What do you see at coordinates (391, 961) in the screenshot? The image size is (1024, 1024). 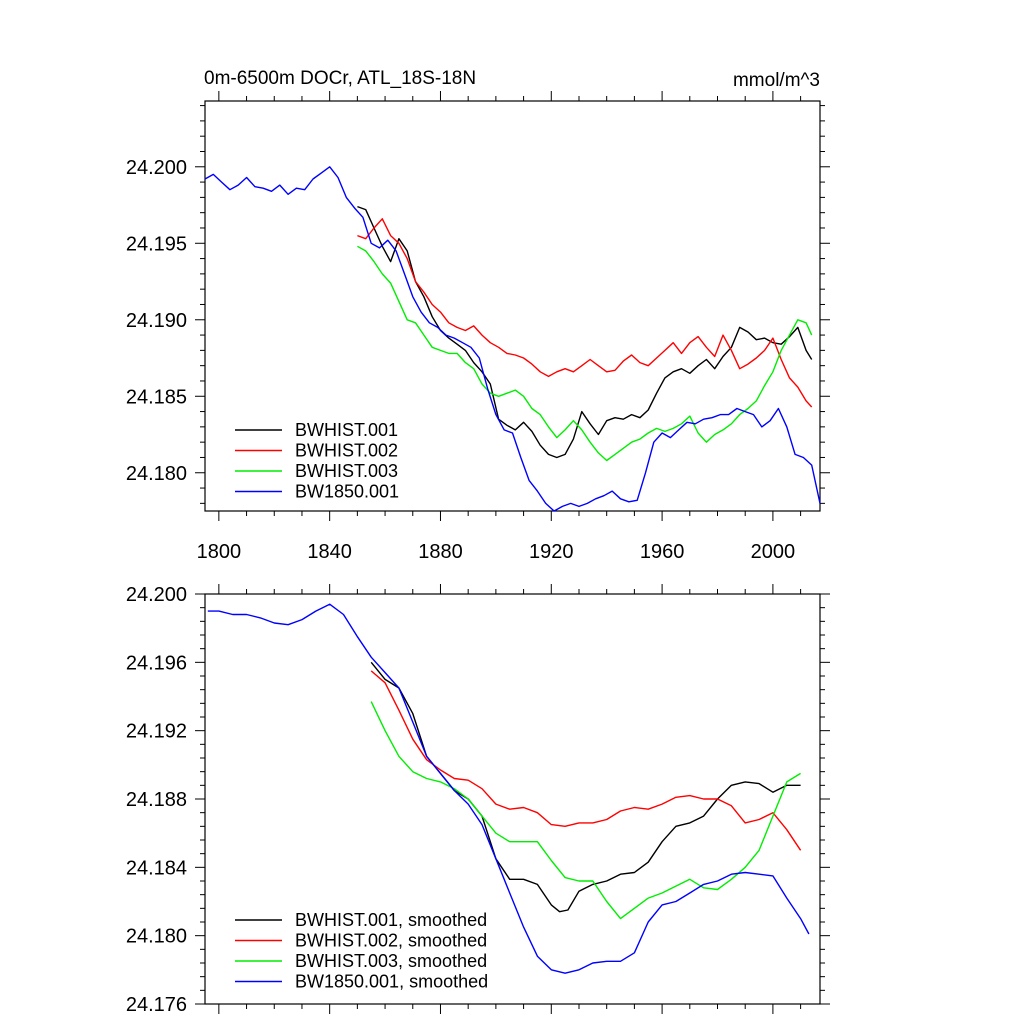 I see `legend-label: BWHIST.003, smoothed` at bounding box center [391, 961].